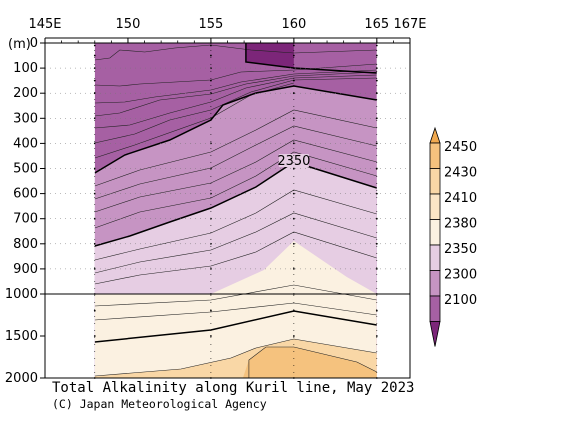 This screenshot has height=423, width=570. I want to click on contour-label-bg, so click(293, 160).